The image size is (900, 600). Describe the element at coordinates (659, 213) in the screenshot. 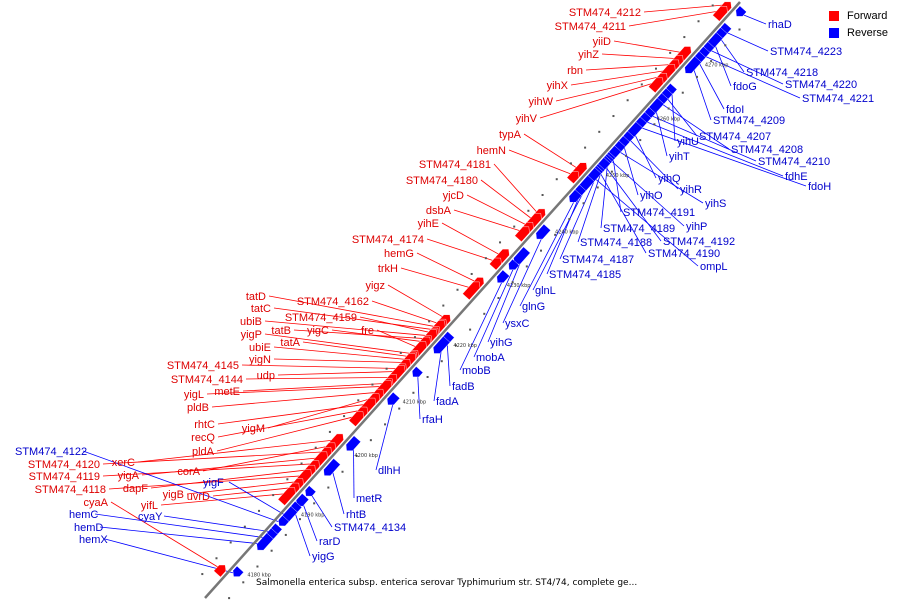

I see `reverse-gene-label: STM474_4191` at that location.